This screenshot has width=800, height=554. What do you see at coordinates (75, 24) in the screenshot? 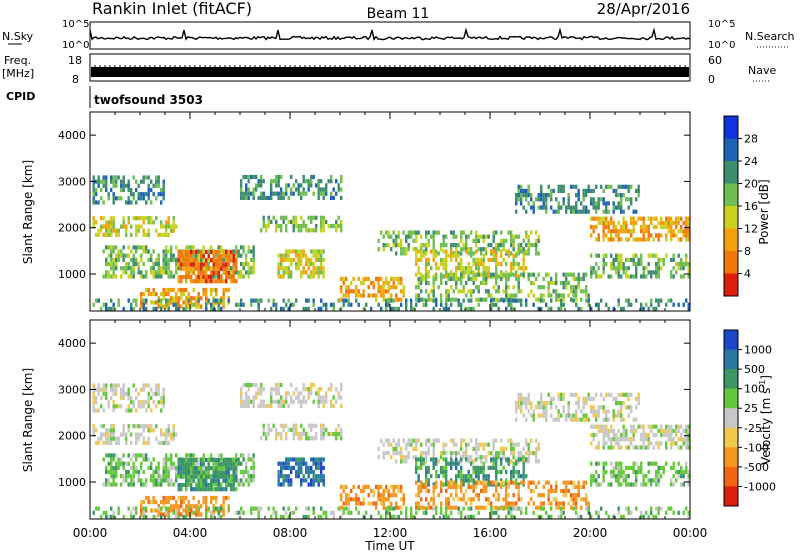
I see `nsky-tick-top: 10^5` at bounding box center [75, 24].